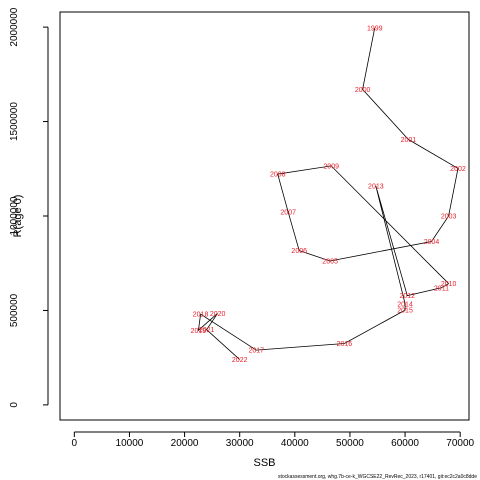 The width and height of the screenshot is (480, 480). I want to click on point-label-2022: 2022, so click(240, 360).